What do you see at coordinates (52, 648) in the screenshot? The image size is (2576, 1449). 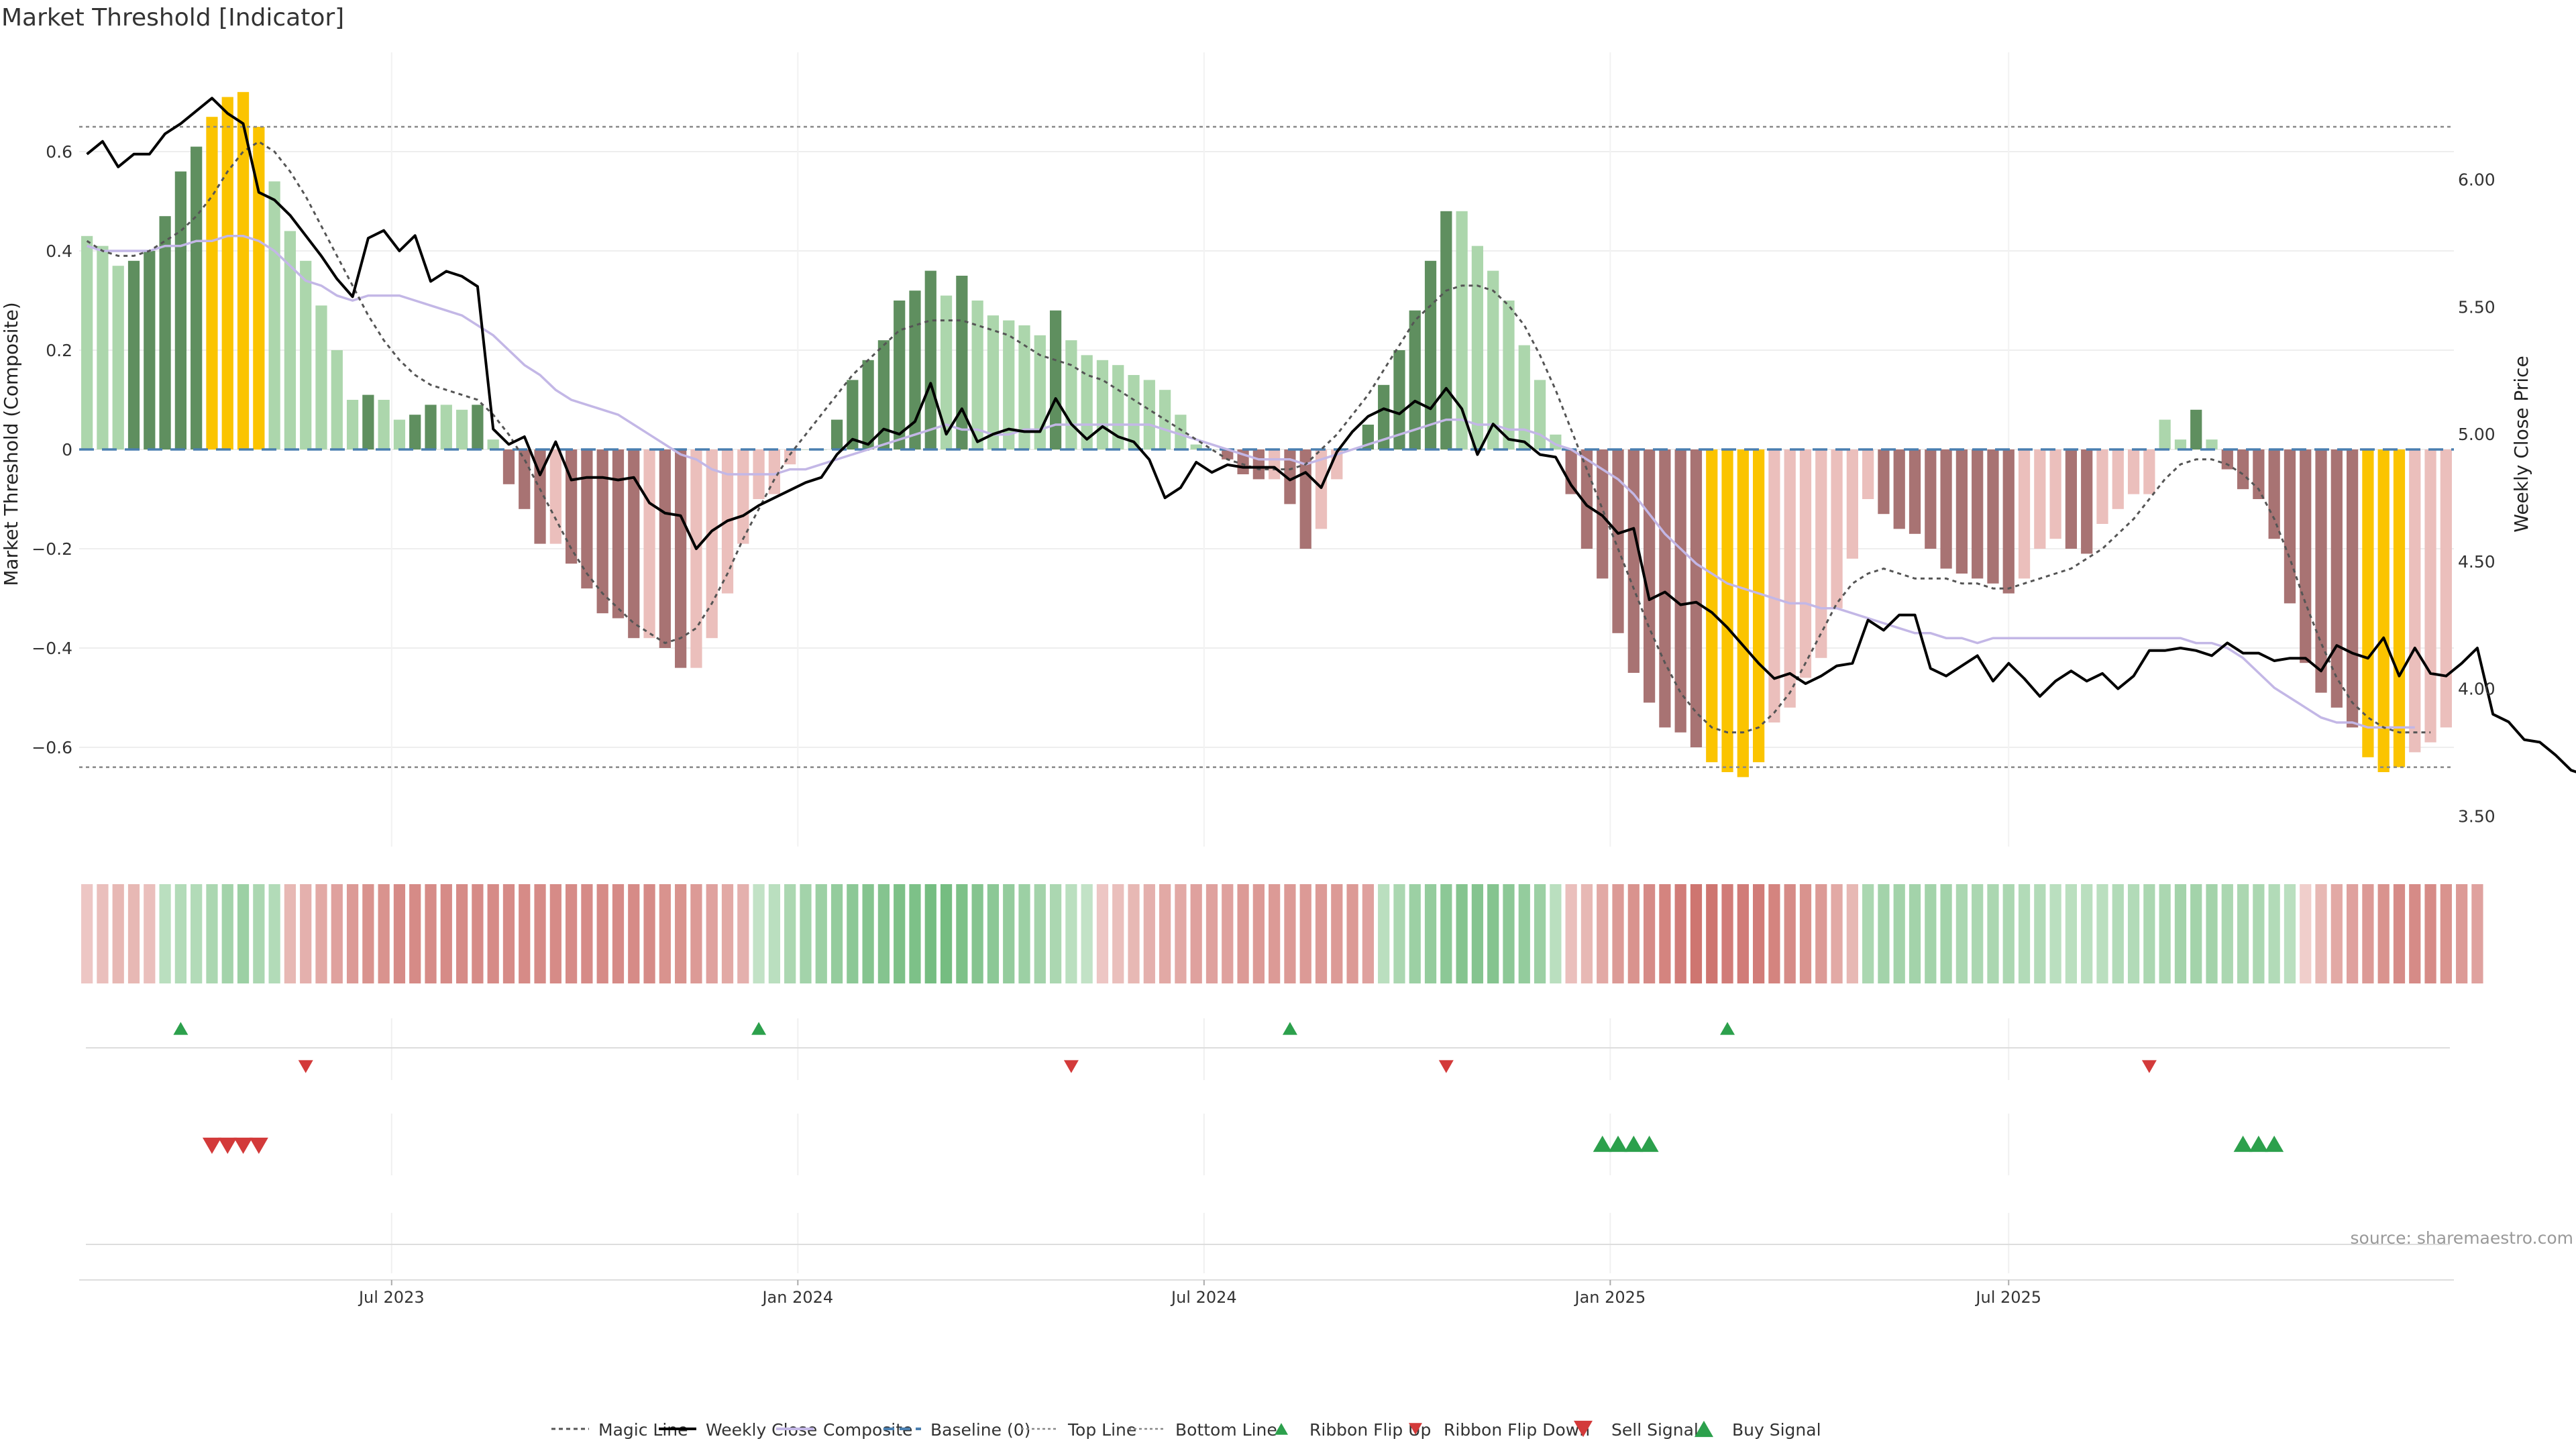 I see `y-tick-label: −0.4` at bounding box center [52, 648].